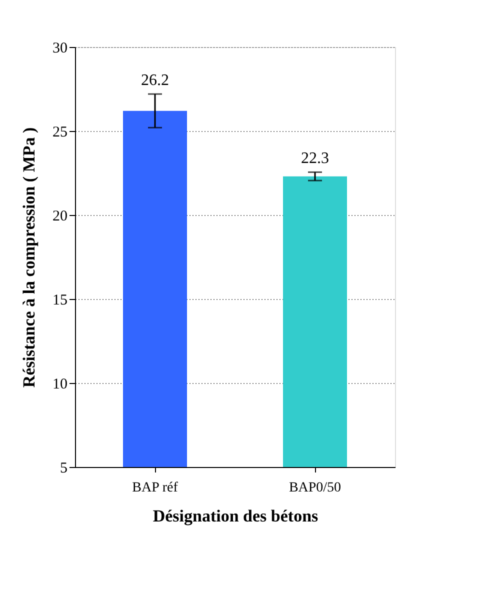 This screenshot has height=605, width=503. What do you see at coordinates (155, 488) in the screenshot?
I see `x-tick-label: BAP réf` at bounding box center [155, 488].